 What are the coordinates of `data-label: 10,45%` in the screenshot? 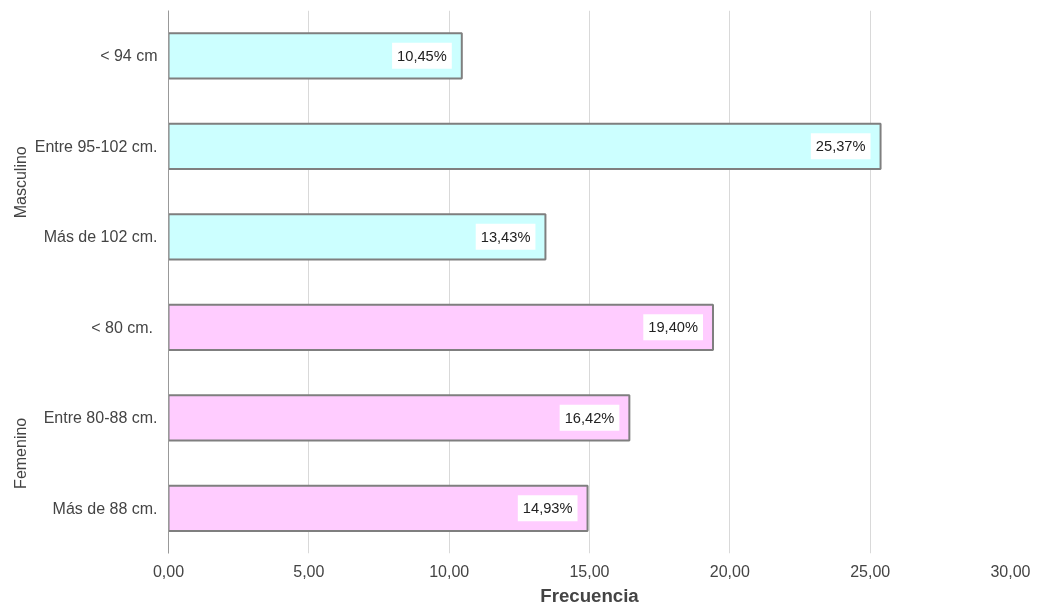 It's located at (422, 55).